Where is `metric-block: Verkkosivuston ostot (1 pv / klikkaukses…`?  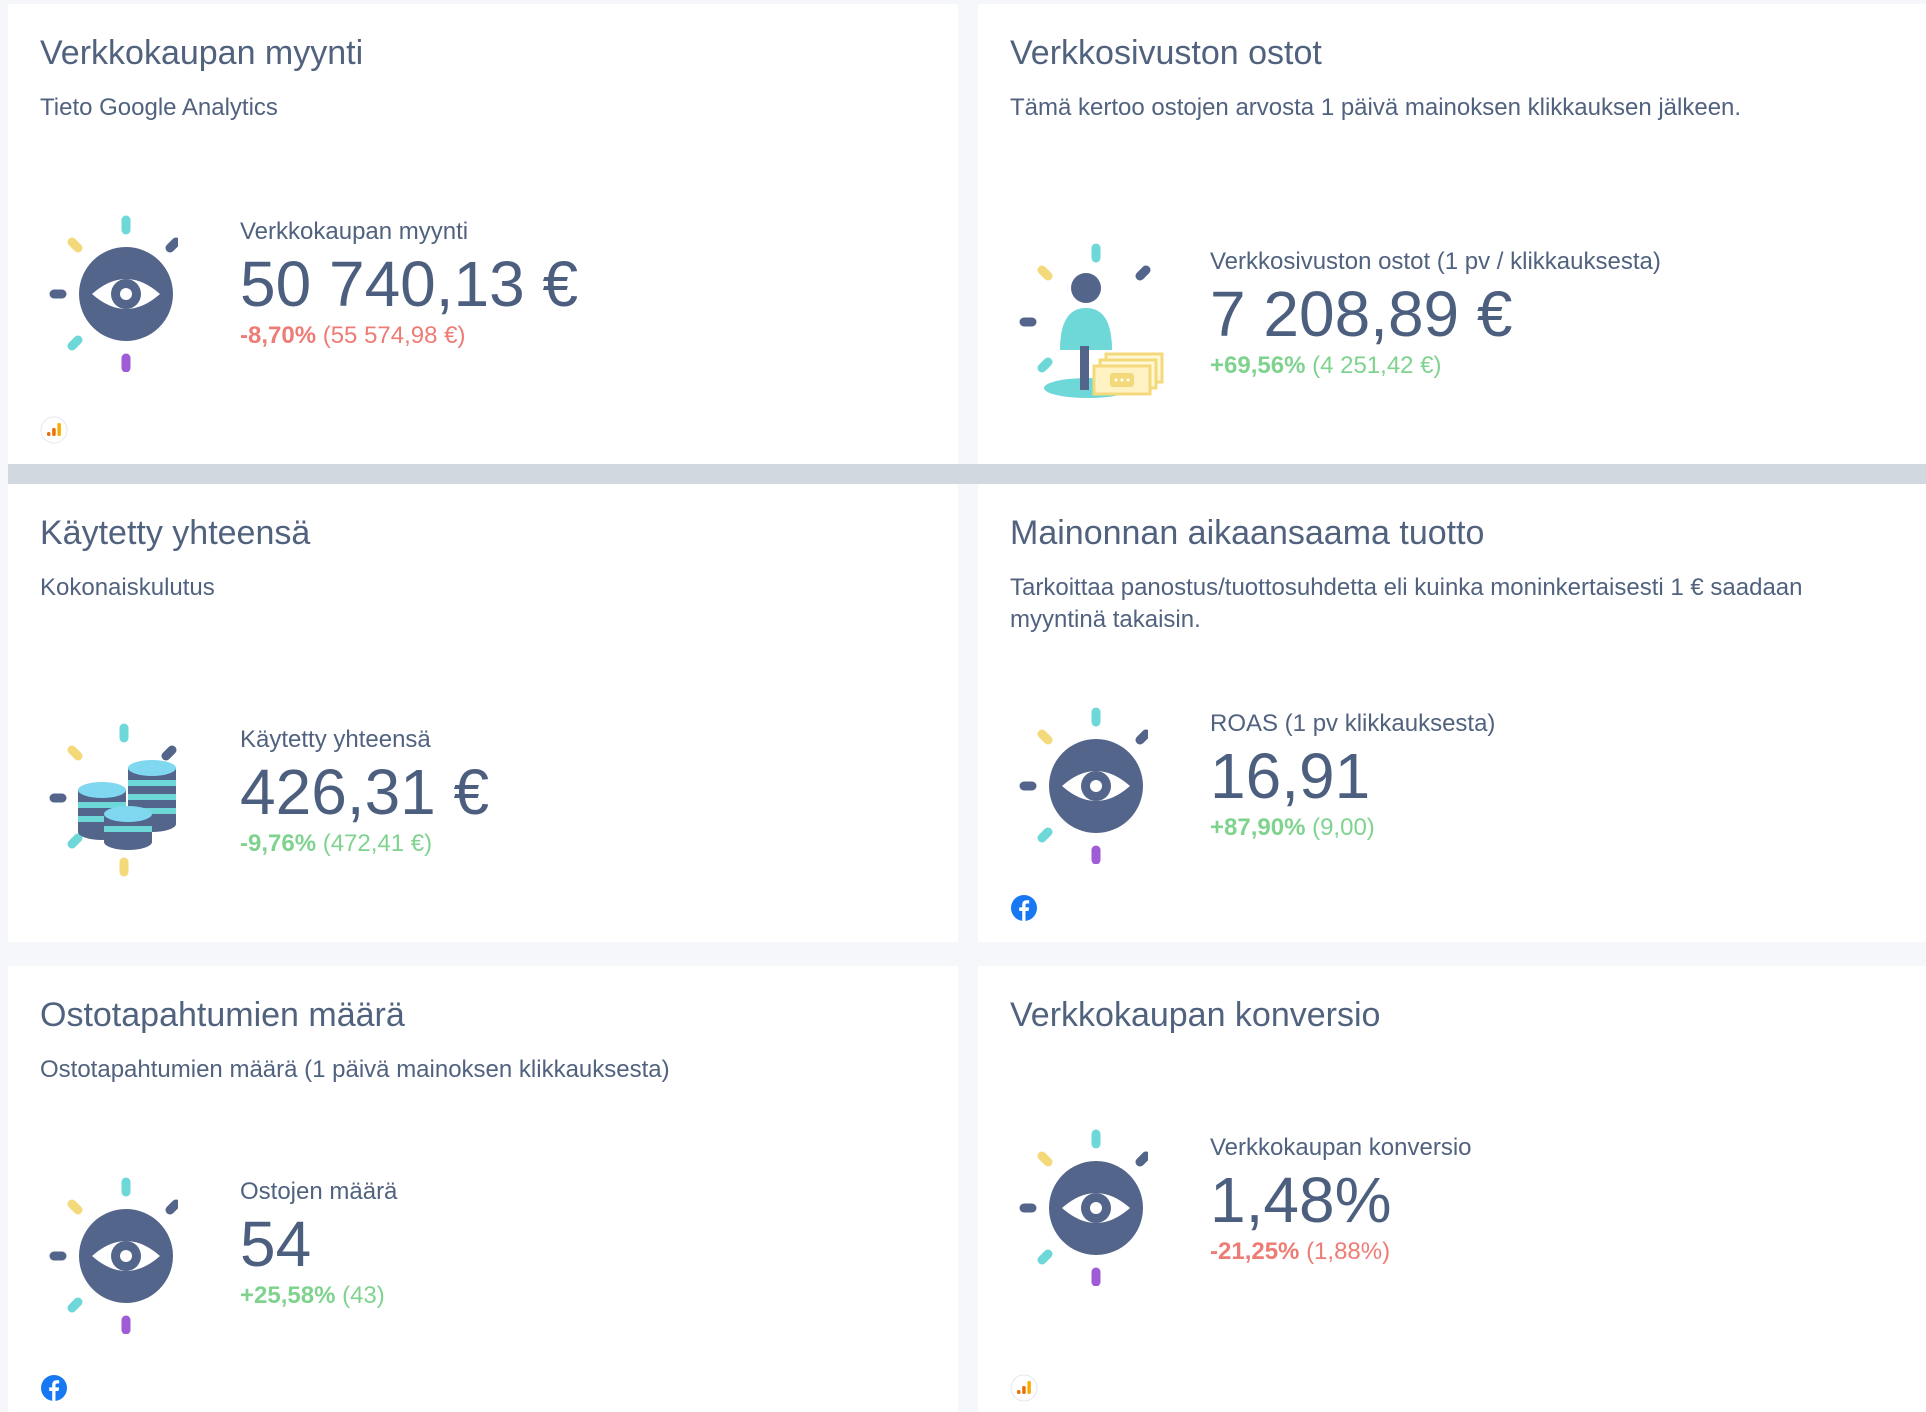
metric-block: Verkkosivuston ostot (1 pv / klikkaukses… is located at coordinates (1435, 314).